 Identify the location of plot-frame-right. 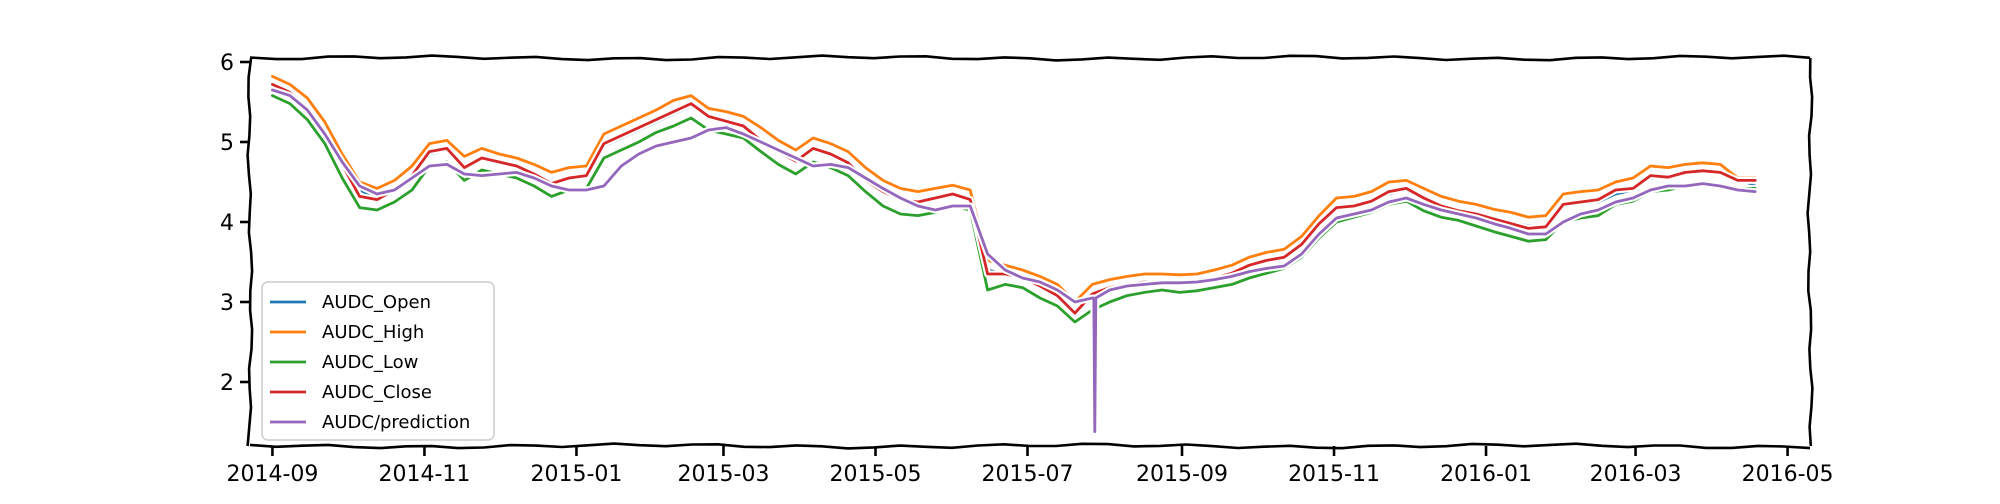
(1810, 252).